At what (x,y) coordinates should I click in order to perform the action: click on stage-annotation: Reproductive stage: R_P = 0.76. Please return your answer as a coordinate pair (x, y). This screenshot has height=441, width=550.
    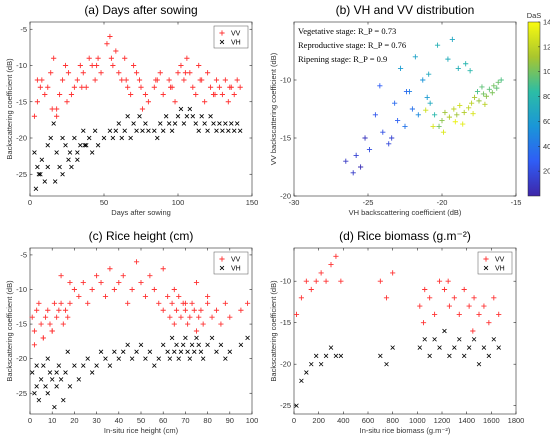
    Looking at the image, I should click on (352, 45).